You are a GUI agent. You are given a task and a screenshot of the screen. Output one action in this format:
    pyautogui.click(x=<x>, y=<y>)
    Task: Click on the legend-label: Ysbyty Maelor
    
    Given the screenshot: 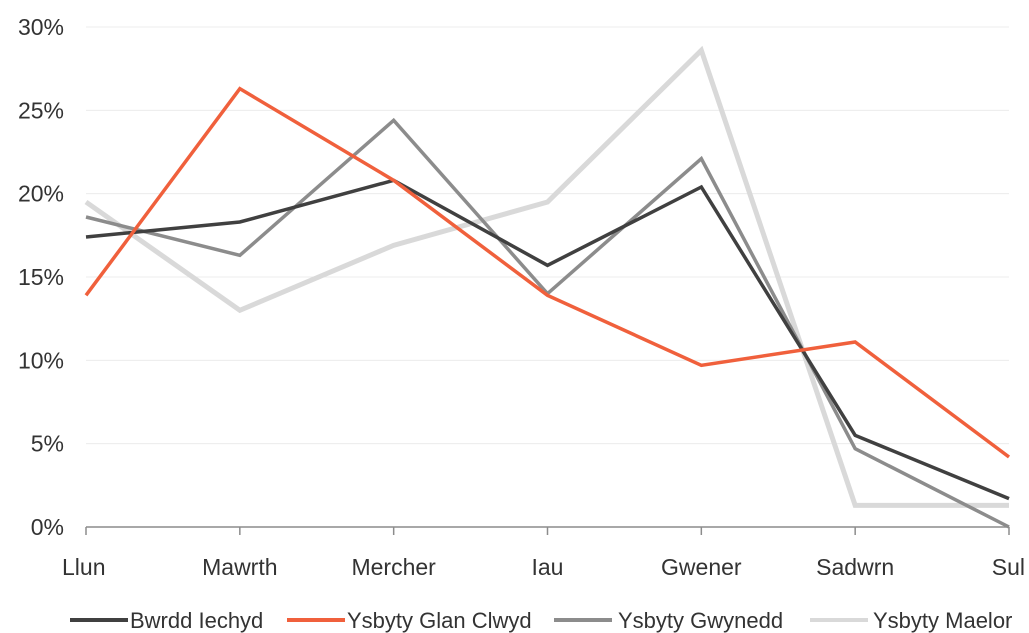 What is the action you would take?
    pyautogui.click(x=942, y=620)
    